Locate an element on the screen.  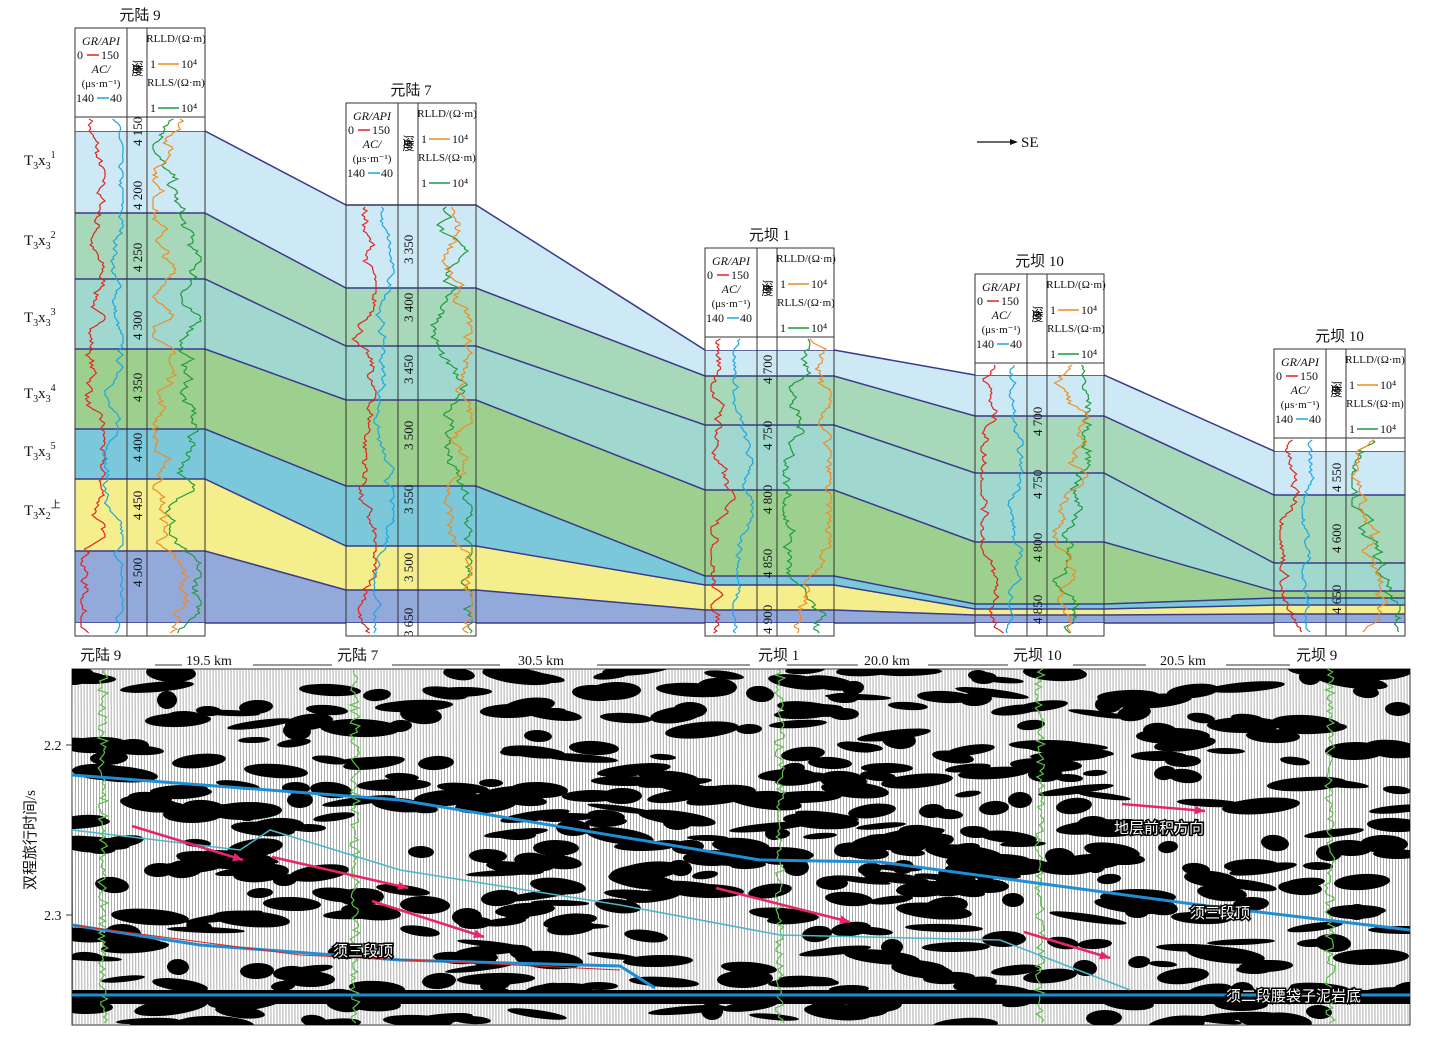
log-bottom-blank is located at coordinates (411, 629).